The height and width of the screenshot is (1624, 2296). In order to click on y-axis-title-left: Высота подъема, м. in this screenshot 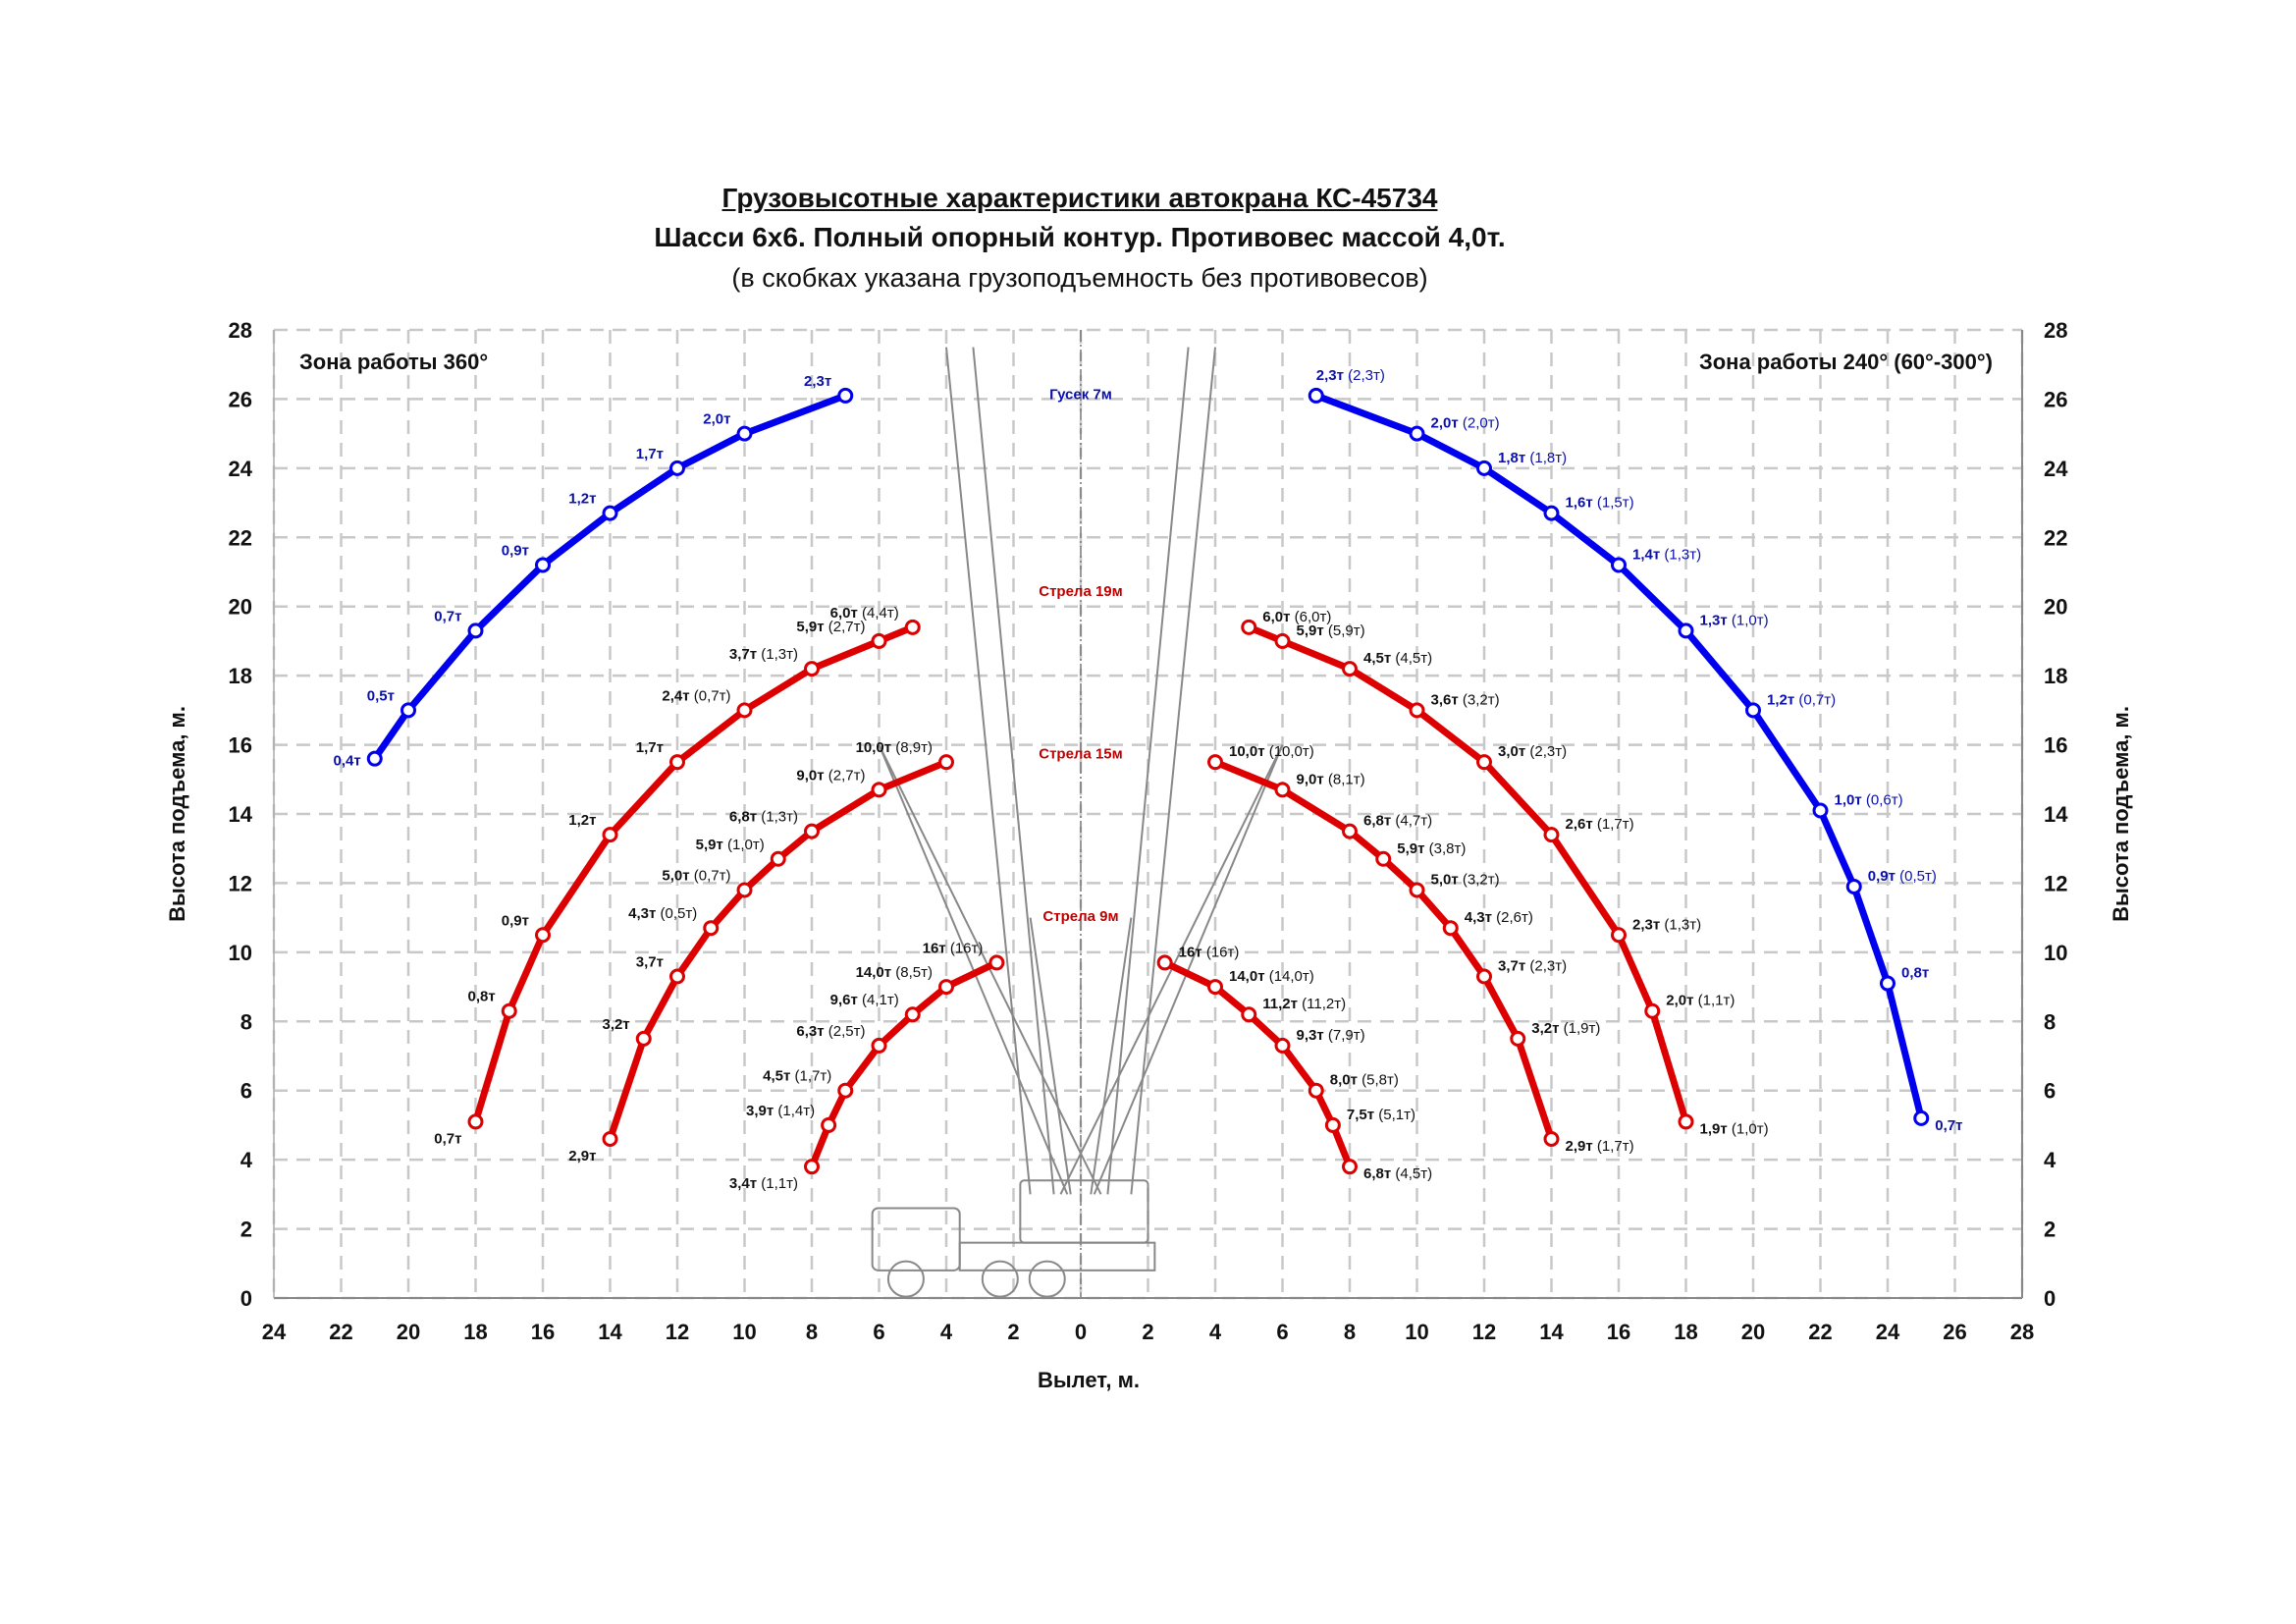, I will do `click(177, 814)`.